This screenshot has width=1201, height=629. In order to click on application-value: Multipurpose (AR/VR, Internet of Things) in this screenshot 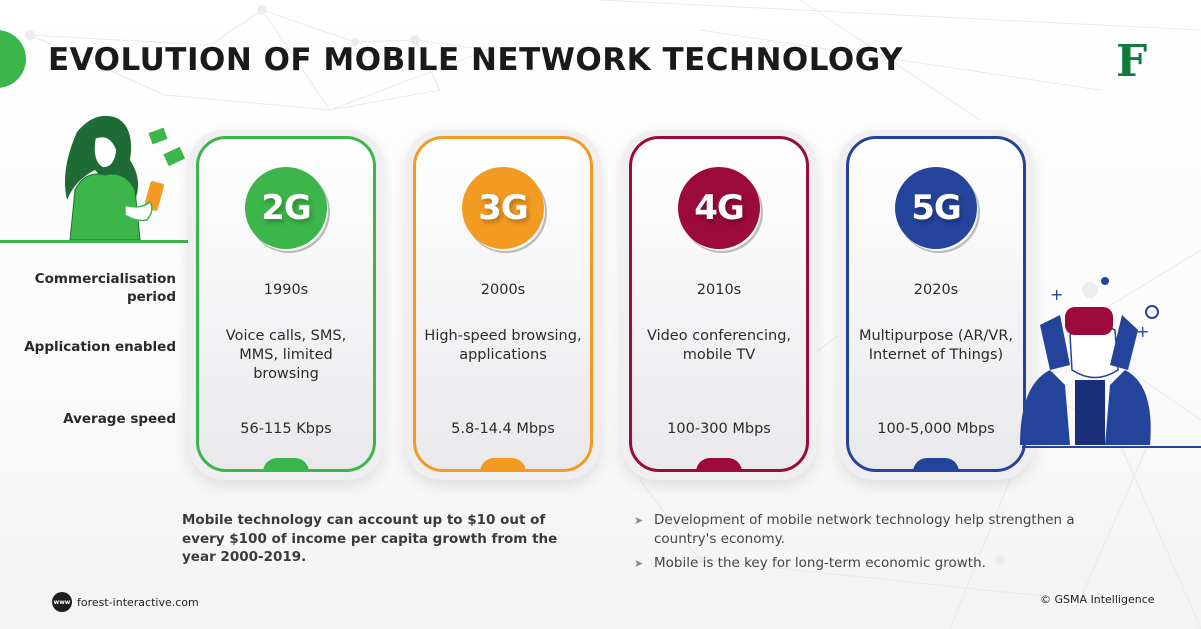, I will do `click(936, 345)`.